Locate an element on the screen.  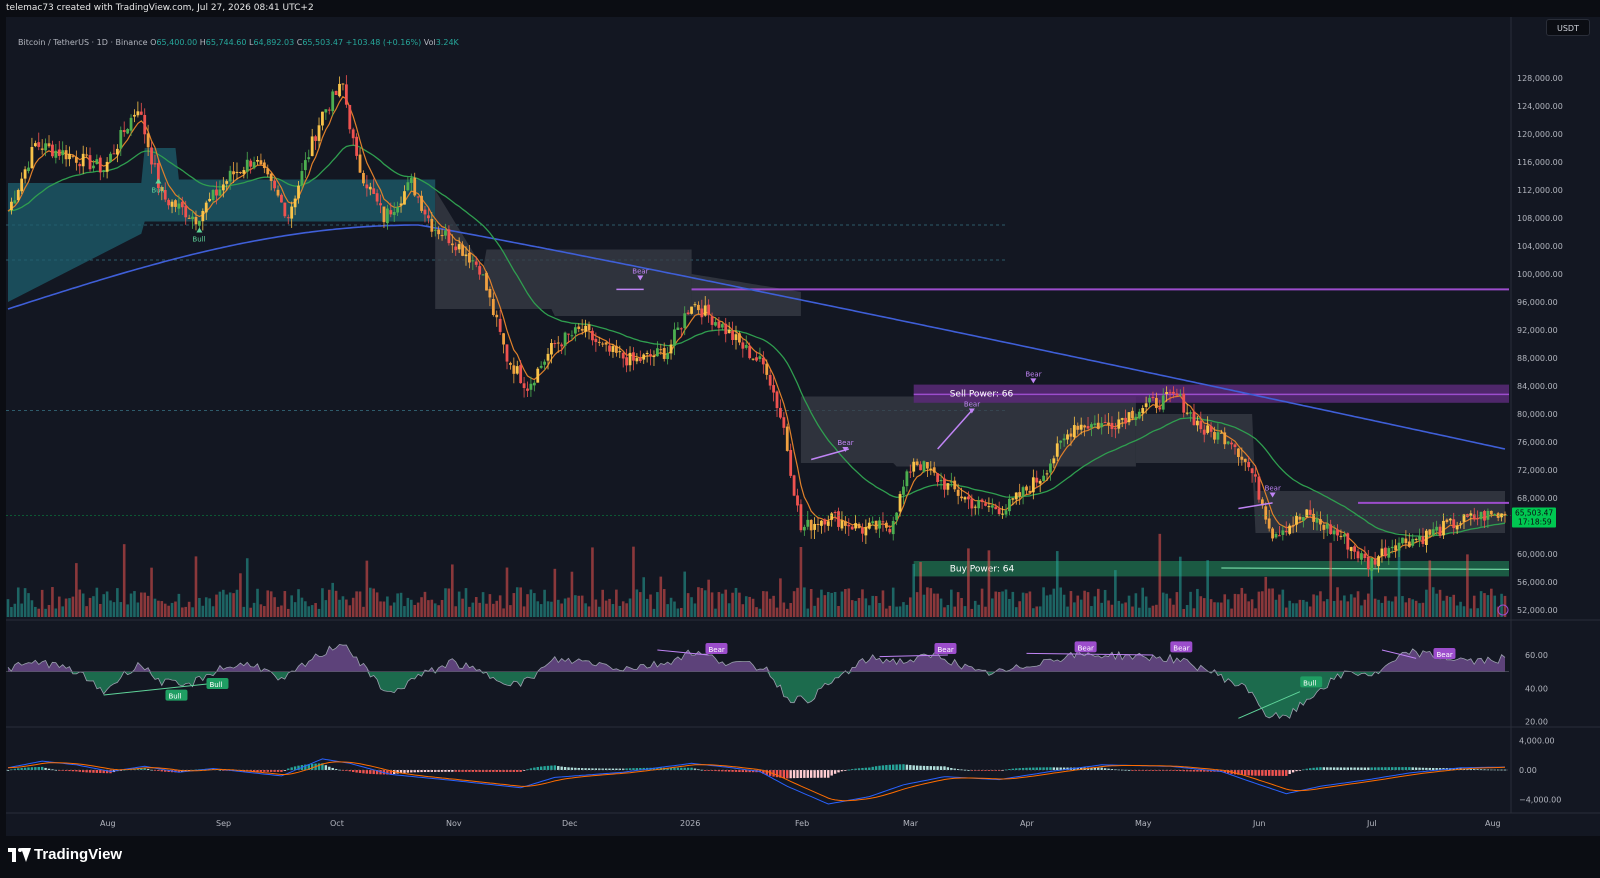
price-tick-label: 76,000.00 is located at coordinates (1537, 442).